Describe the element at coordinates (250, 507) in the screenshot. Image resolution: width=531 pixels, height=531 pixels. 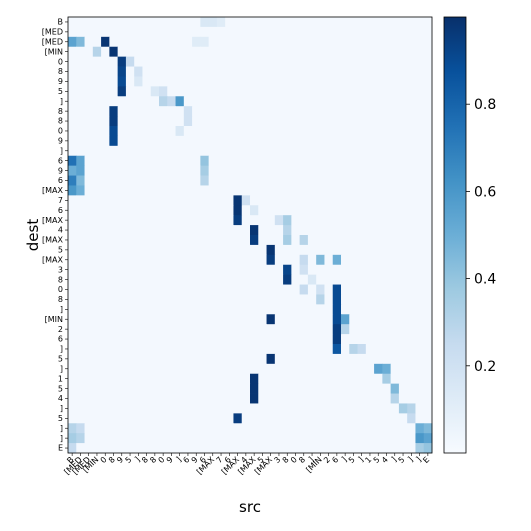
I see `x-axis-label: src` at that location.